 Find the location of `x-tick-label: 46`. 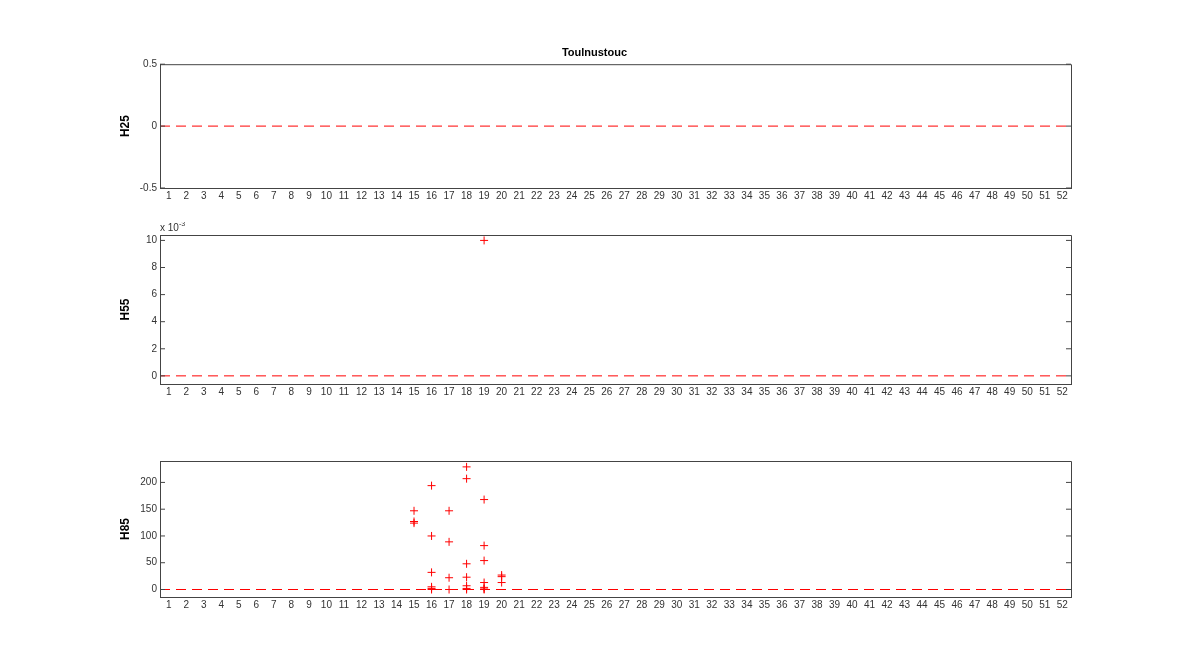

x-tick-label: 46 is located at coordinates (957, 604).